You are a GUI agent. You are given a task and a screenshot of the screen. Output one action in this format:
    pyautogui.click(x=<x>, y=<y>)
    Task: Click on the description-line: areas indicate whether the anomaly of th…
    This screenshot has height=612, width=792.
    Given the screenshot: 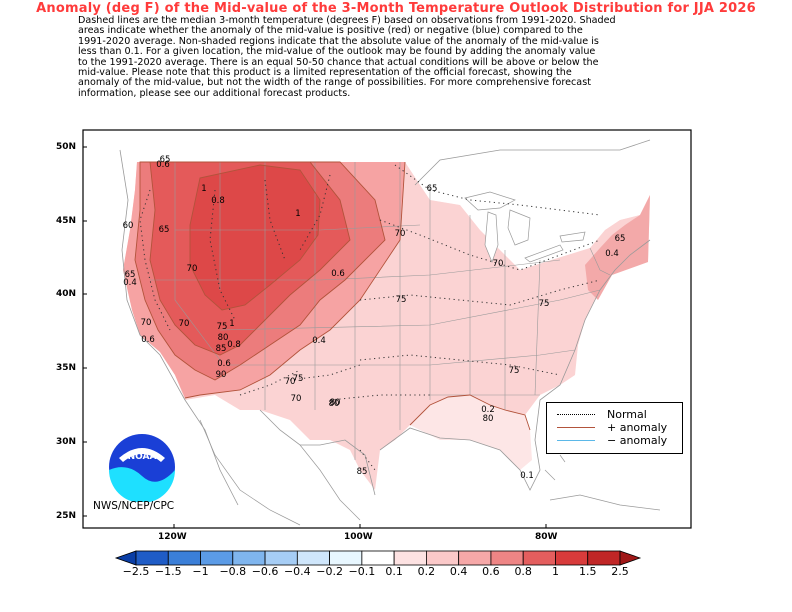 What is the action you would take?
    pyautogui.click(x=330, y=31)
    